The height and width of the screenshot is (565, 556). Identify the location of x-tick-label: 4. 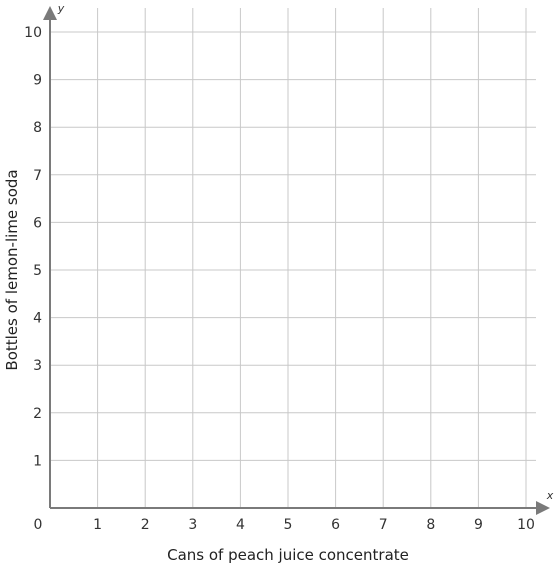
(240, 525).